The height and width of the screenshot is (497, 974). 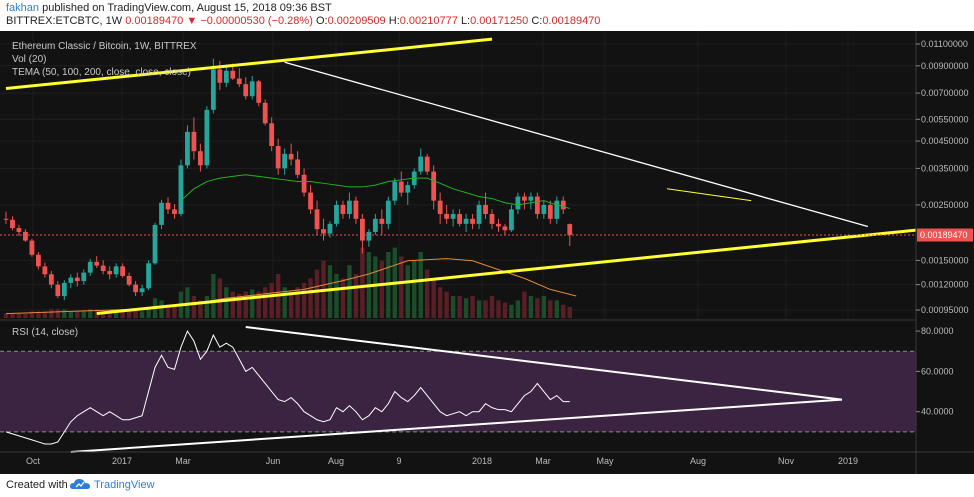 I want to click on price-axis, so click(x=945, y=252).